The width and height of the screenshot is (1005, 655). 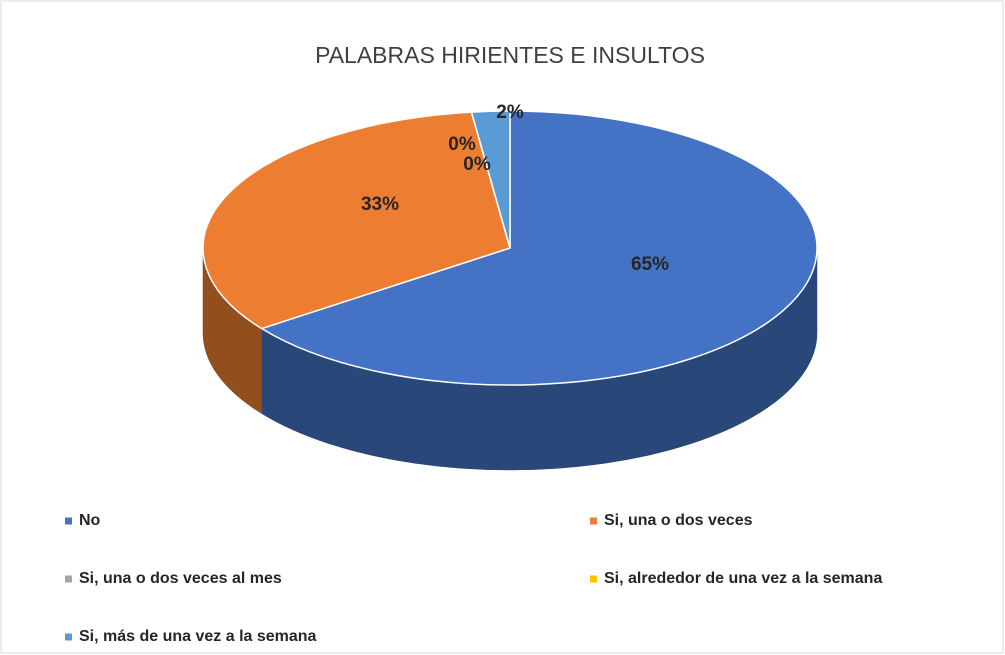 I want to click on legend-label: Si, una o dos veces, so click(x=678, y=520).